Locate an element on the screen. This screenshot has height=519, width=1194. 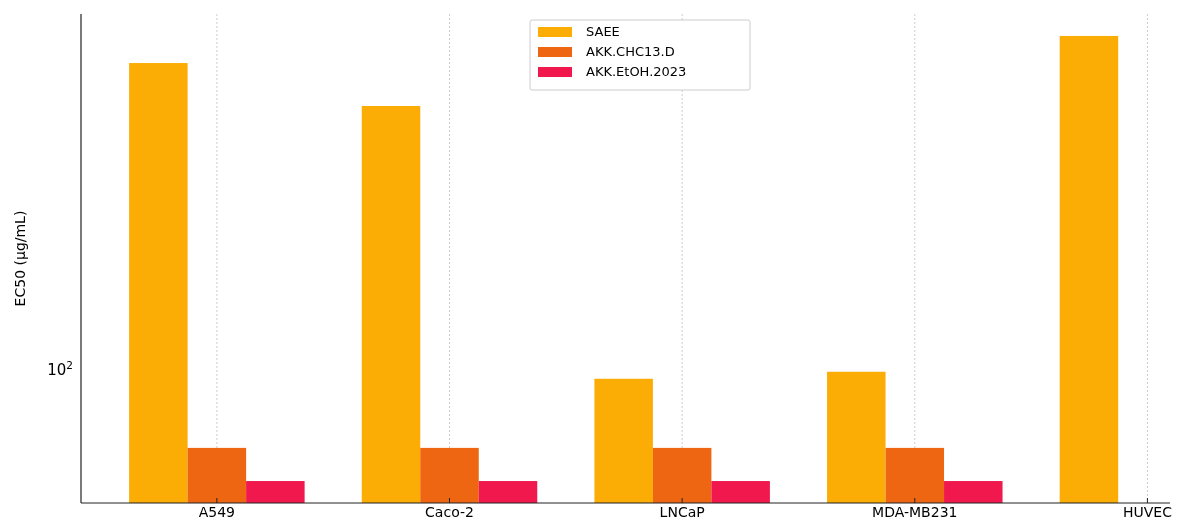
x-tick-label: Caco-2 is located at coordinates (449, 511).